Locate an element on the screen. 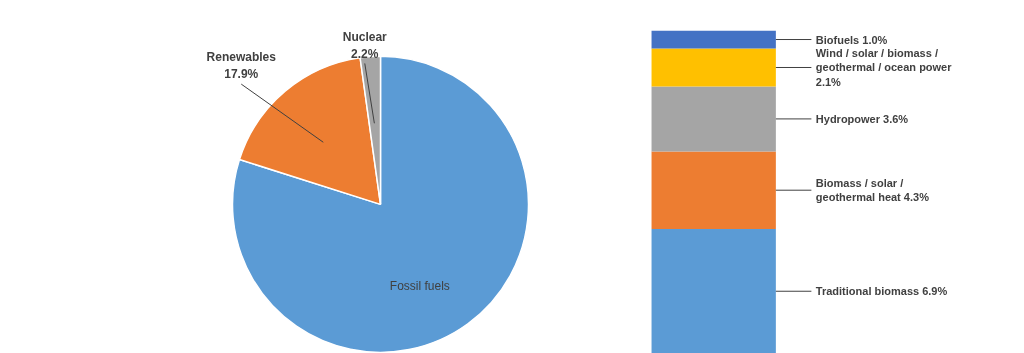  text: Traditional biomass 6.9% is located at coordinates (881, 291).